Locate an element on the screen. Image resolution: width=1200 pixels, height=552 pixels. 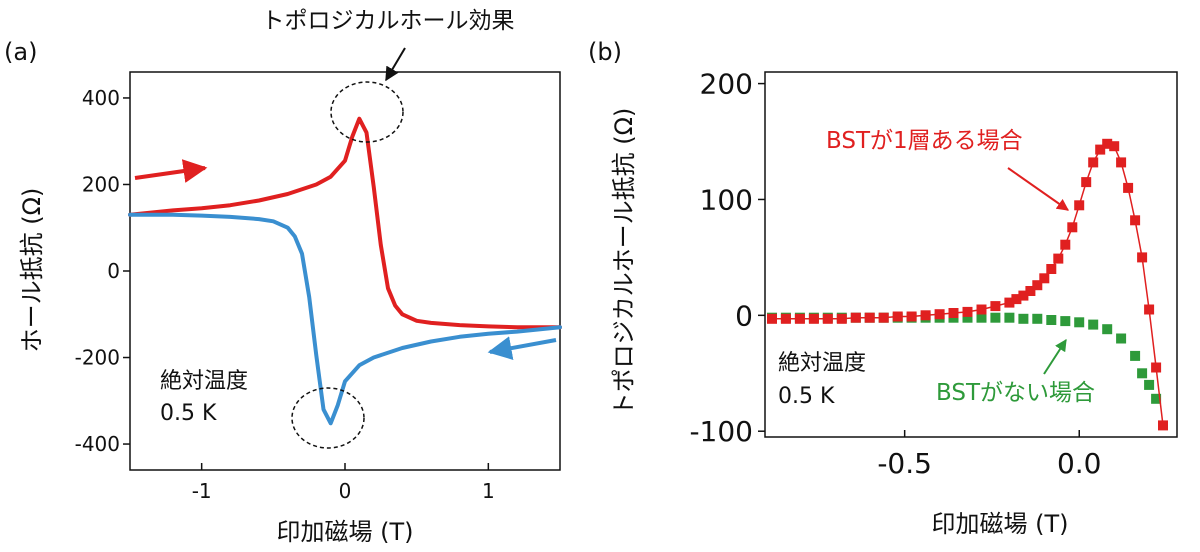
panel-a-xtick-label: -1 is located at coordinates (202, 491).